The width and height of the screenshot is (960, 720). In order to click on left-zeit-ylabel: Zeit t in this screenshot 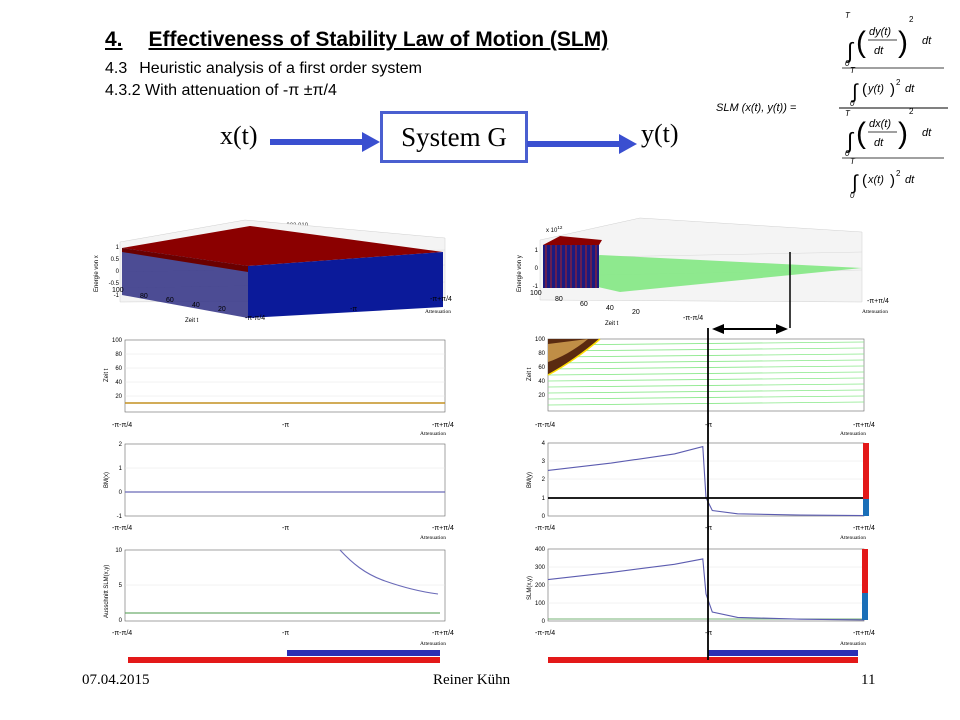, I will do `click(107, 375)`.